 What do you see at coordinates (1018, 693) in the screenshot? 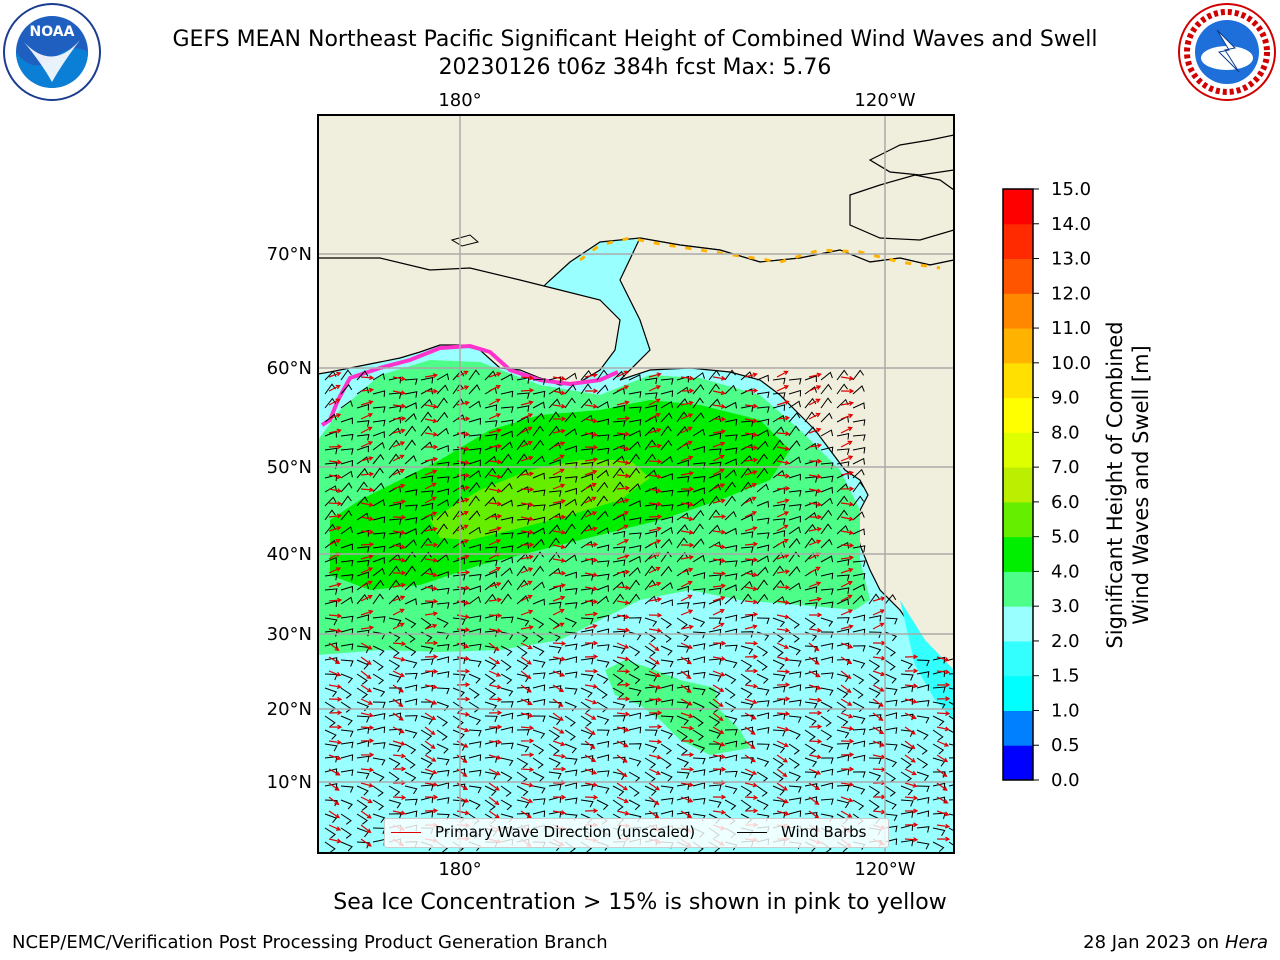
I see `colorbar-swatch` at bounding box center [1018, 693].